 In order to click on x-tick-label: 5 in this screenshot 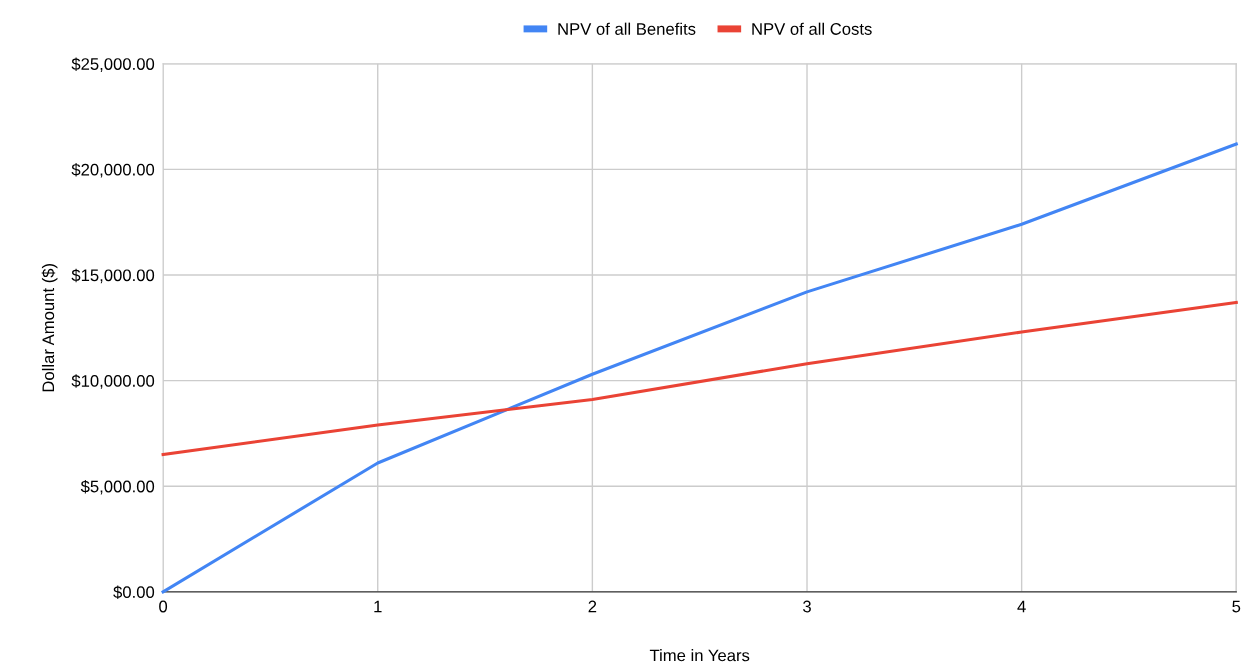, I will do `click(1236, 606)`.